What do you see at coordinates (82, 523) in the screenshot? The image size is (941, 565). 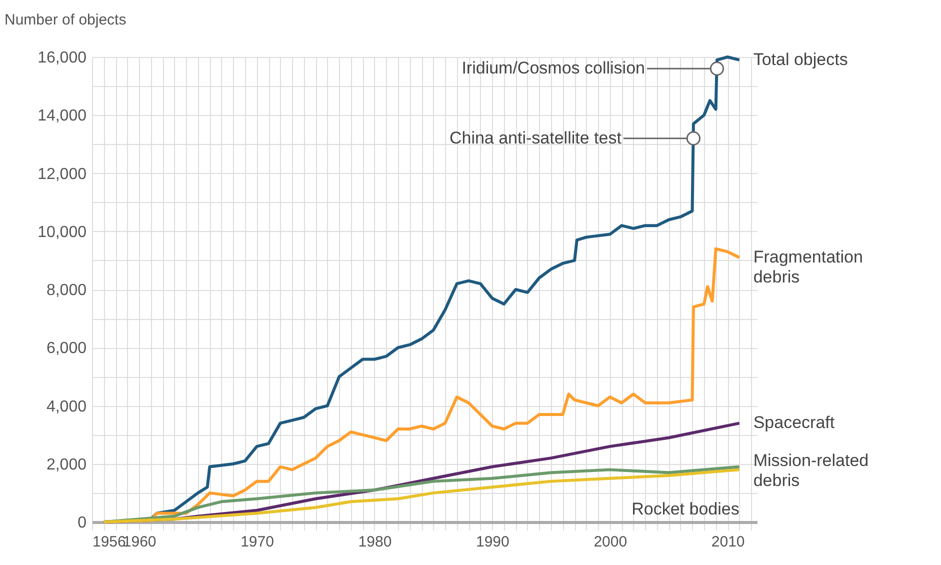 I see `y-tick-label: 0` at bounding box center [82, 523].